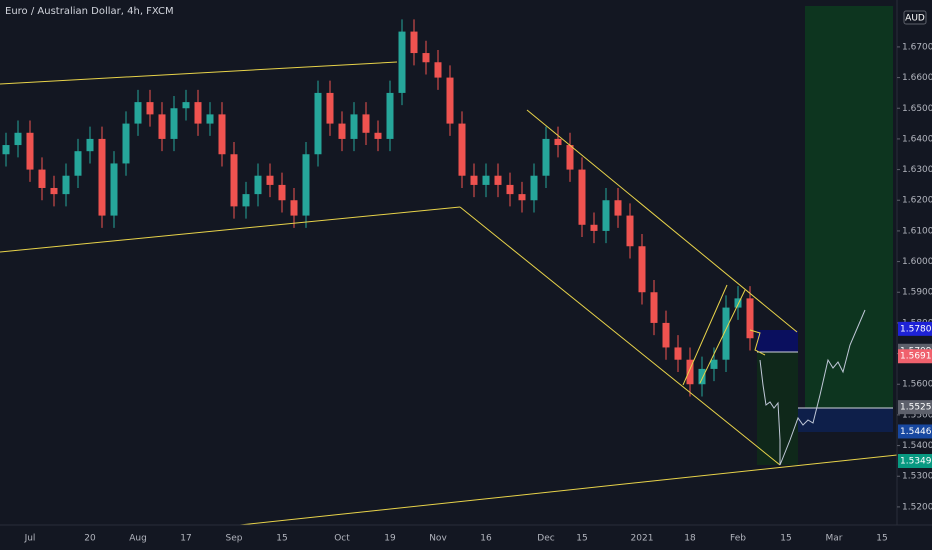 The width and height of the screenshot is (932, 550). I want to click on currency: AUD, so click(915, 19).